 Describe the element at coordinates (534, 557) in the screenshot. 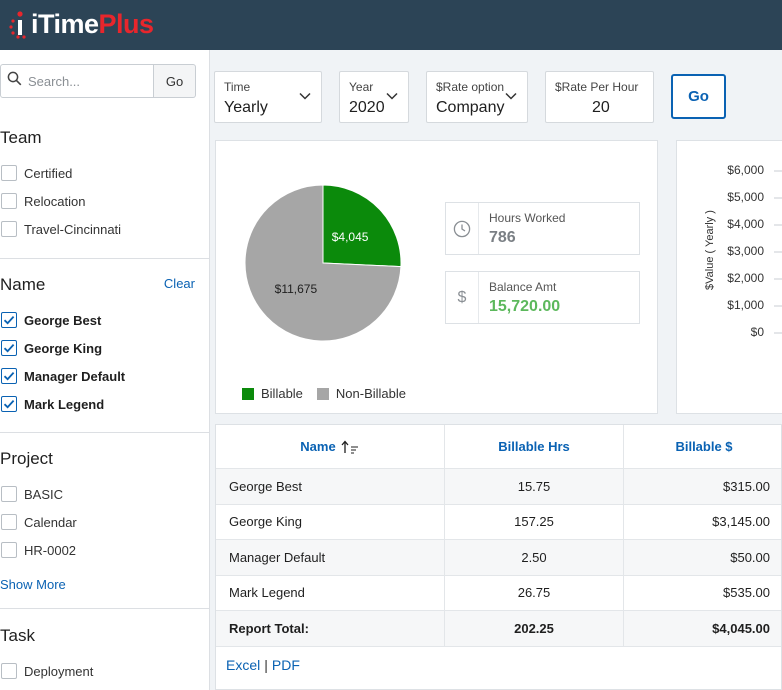

I see `cell-billable-hrs: 2.50` at that location.